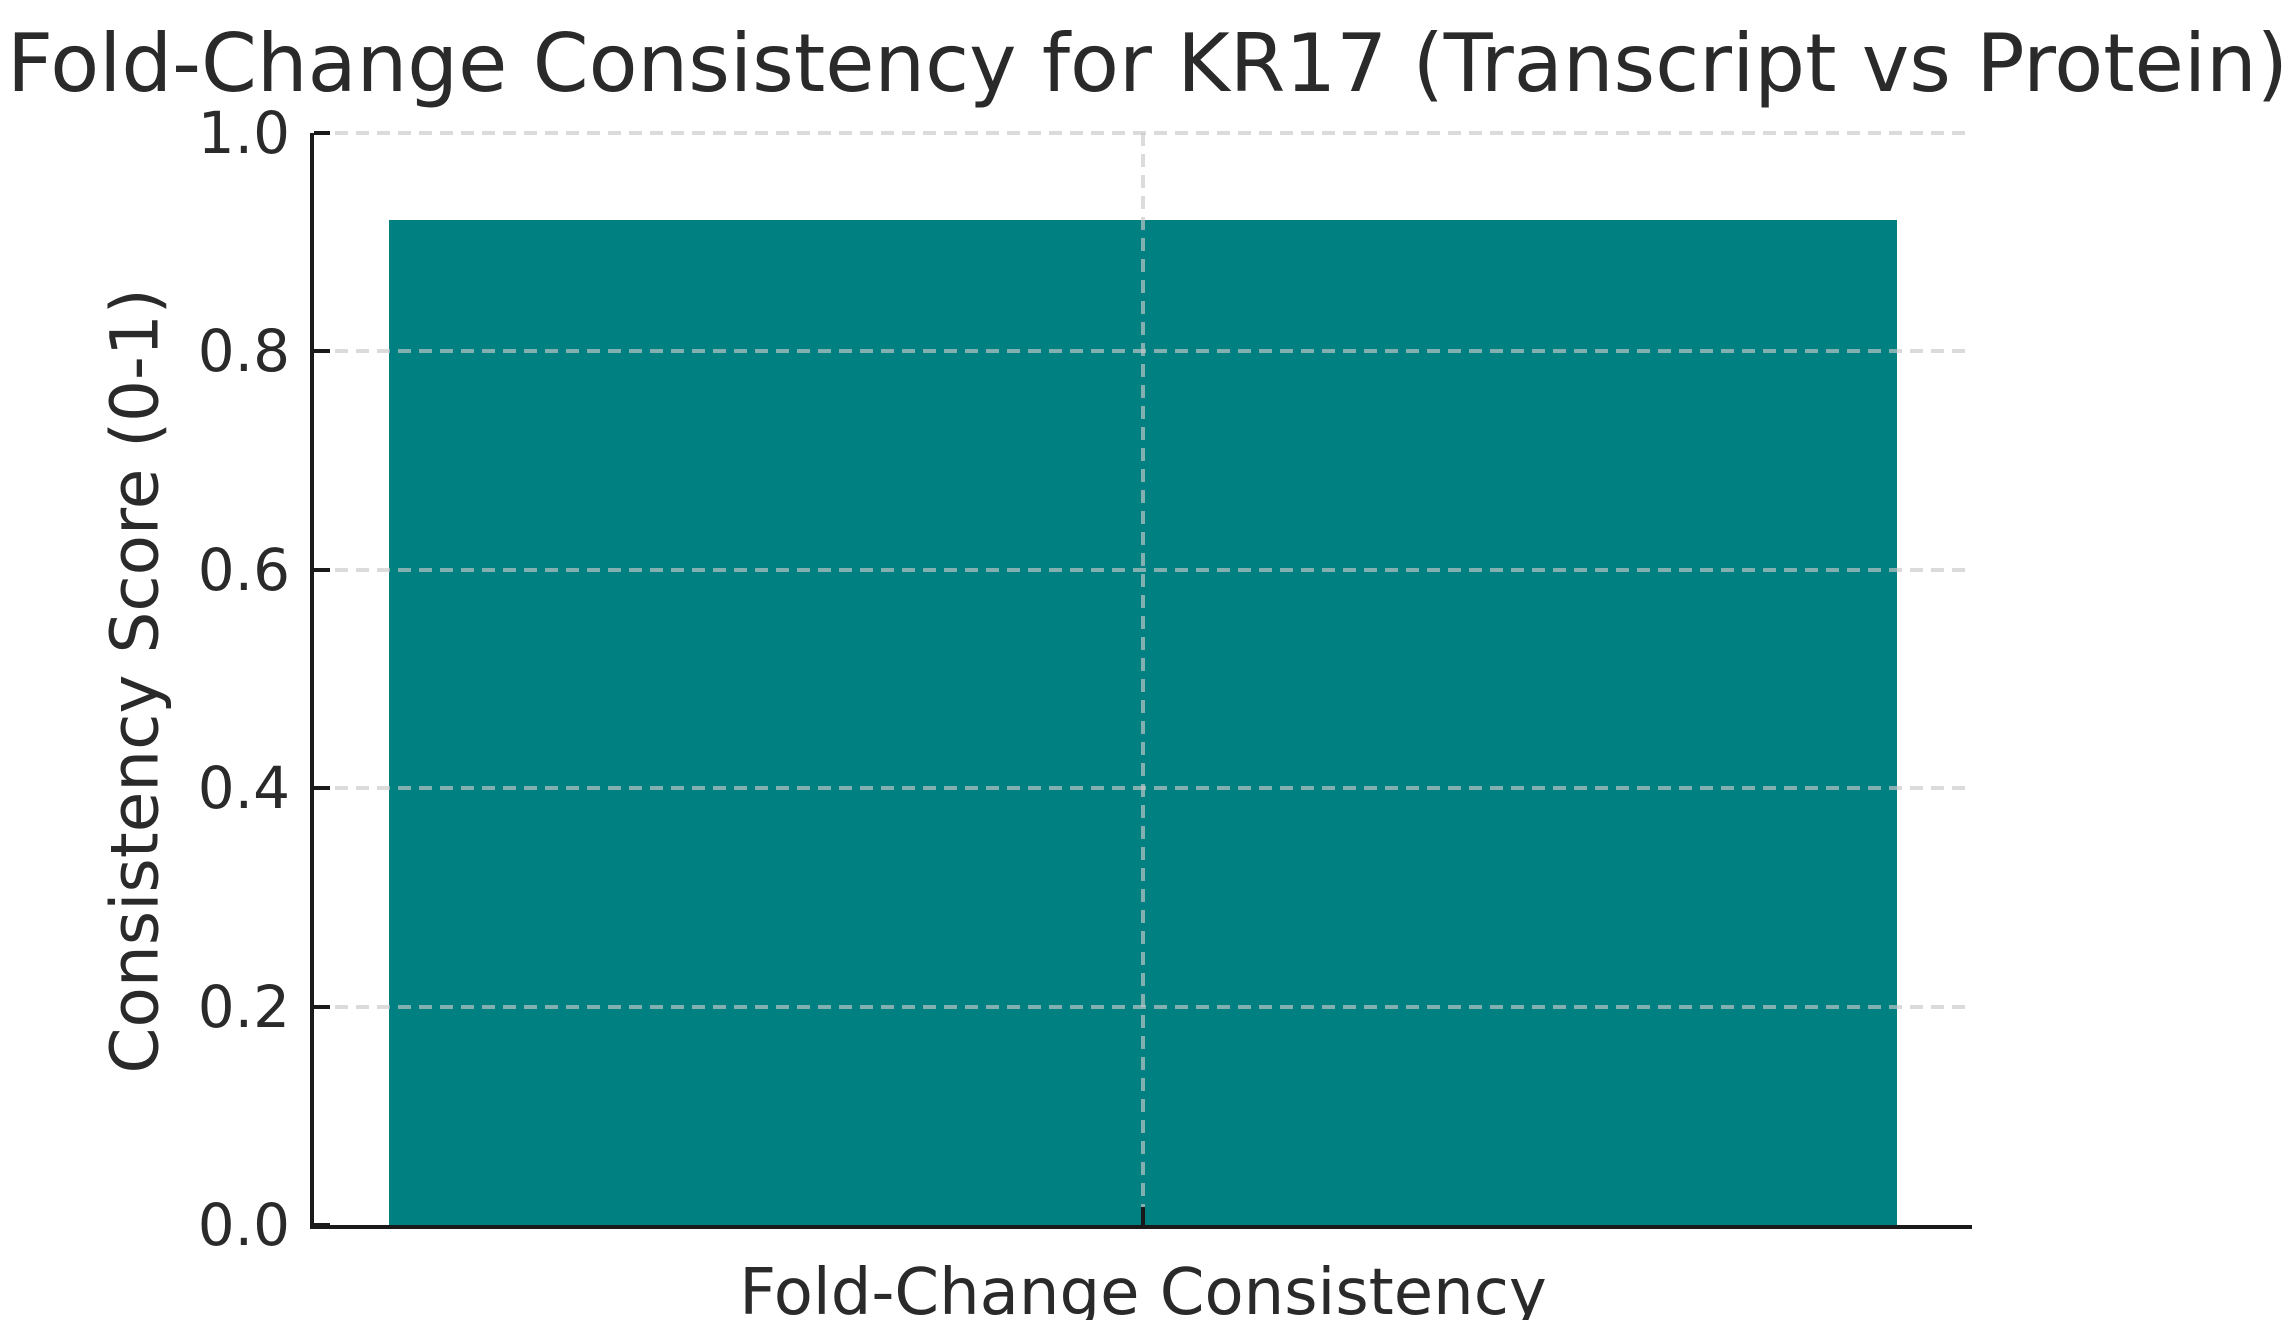  Describe the element at coordinates (243, 351) in the screenshot. I see `y-tick-label: 0.8` at that location.